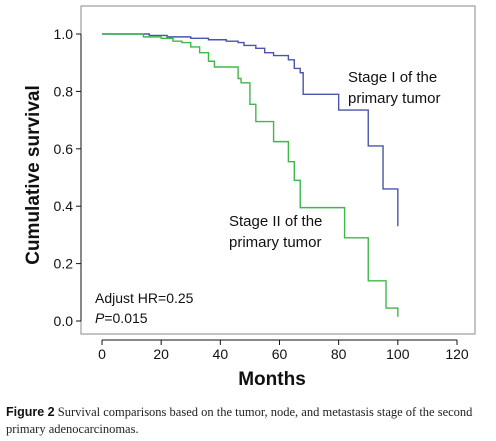 The height and width of the screenshot is (441, 496). Describe the element at coordinates (64, 34) in the screenshot. I see `y-tick-label: 1.0` at that location.